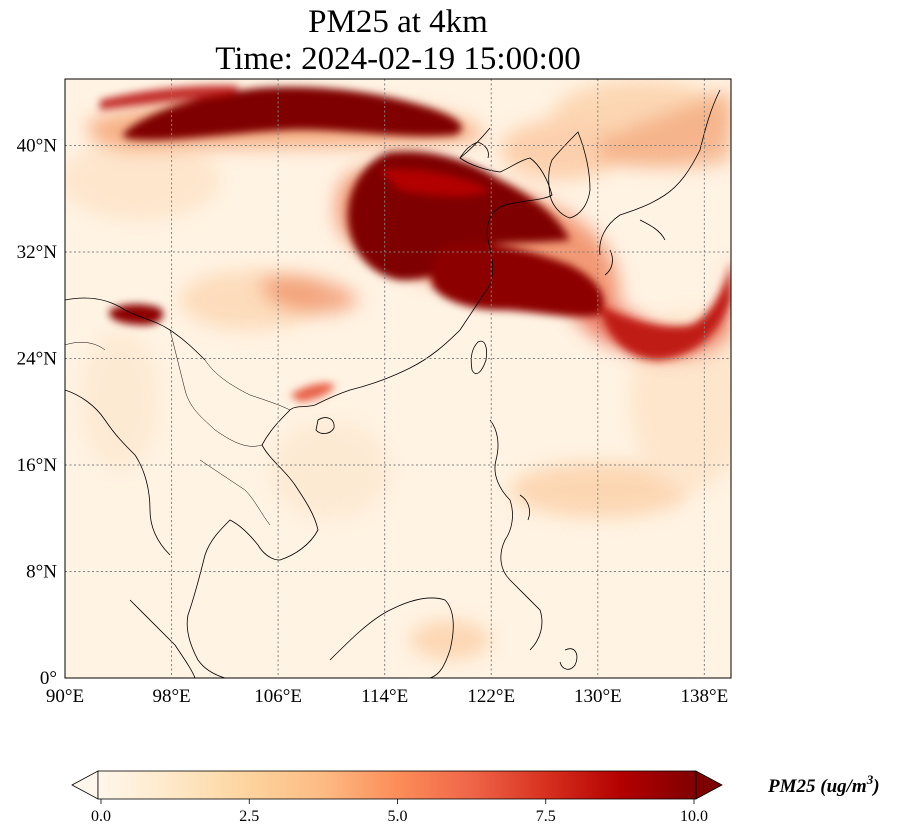  I want to click on colorbar-ticks: 0.0 2.5 5.0 7.5 10.0, so click(399, 812).